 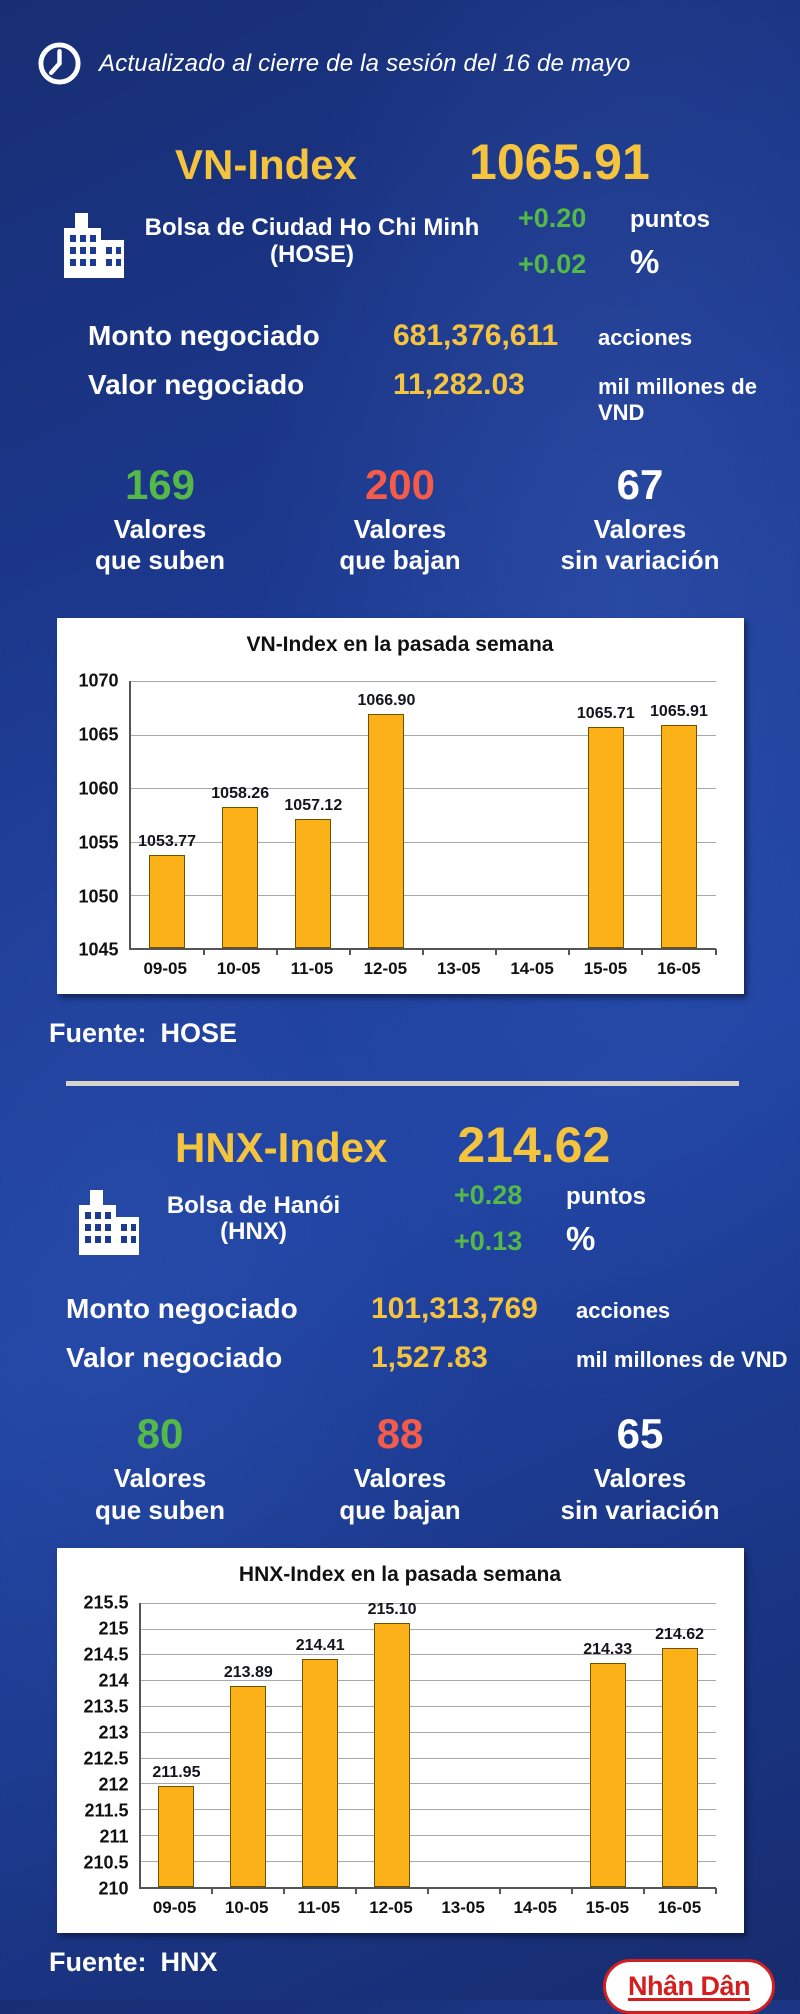 I want to click on bar: 214.62, so click(x=679, y=1756).